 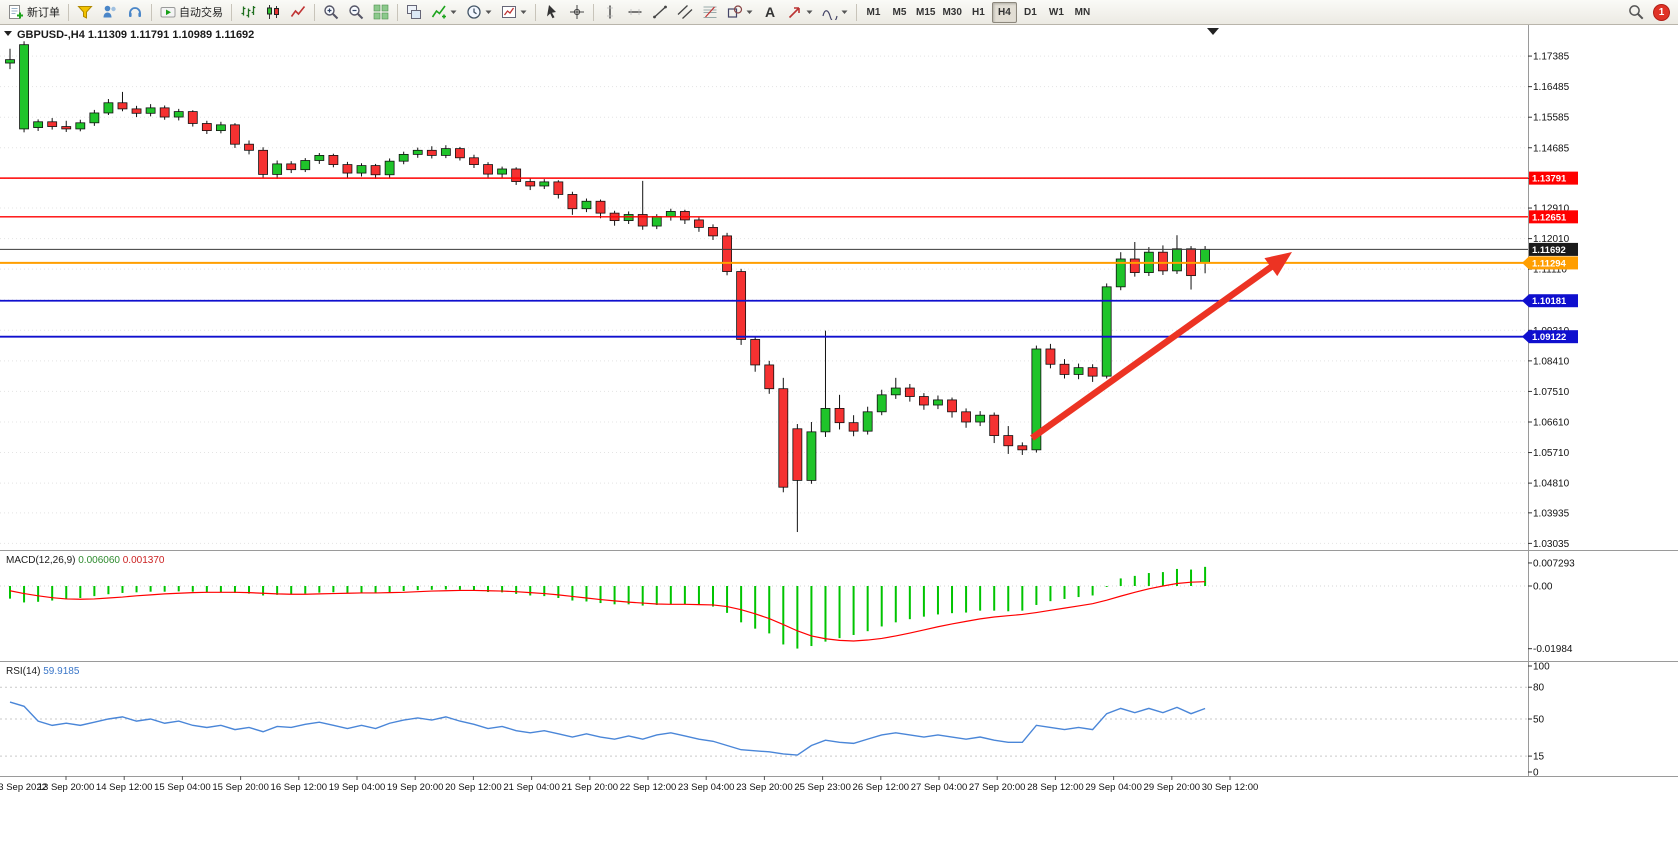 I want to click on zoom-out-button, so click(x=356, y=12).